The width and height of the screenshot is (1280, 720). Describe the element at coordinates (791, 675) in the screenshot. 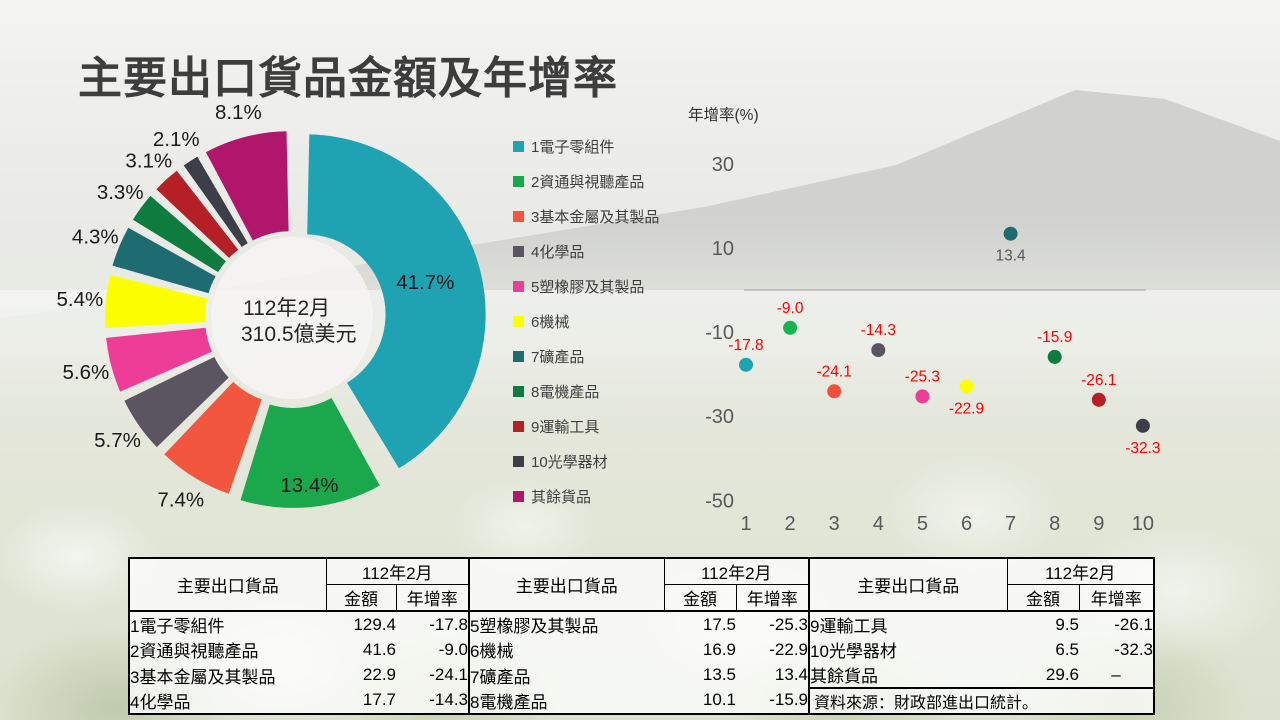

I see `yoy-cell: 13.4` at that location.